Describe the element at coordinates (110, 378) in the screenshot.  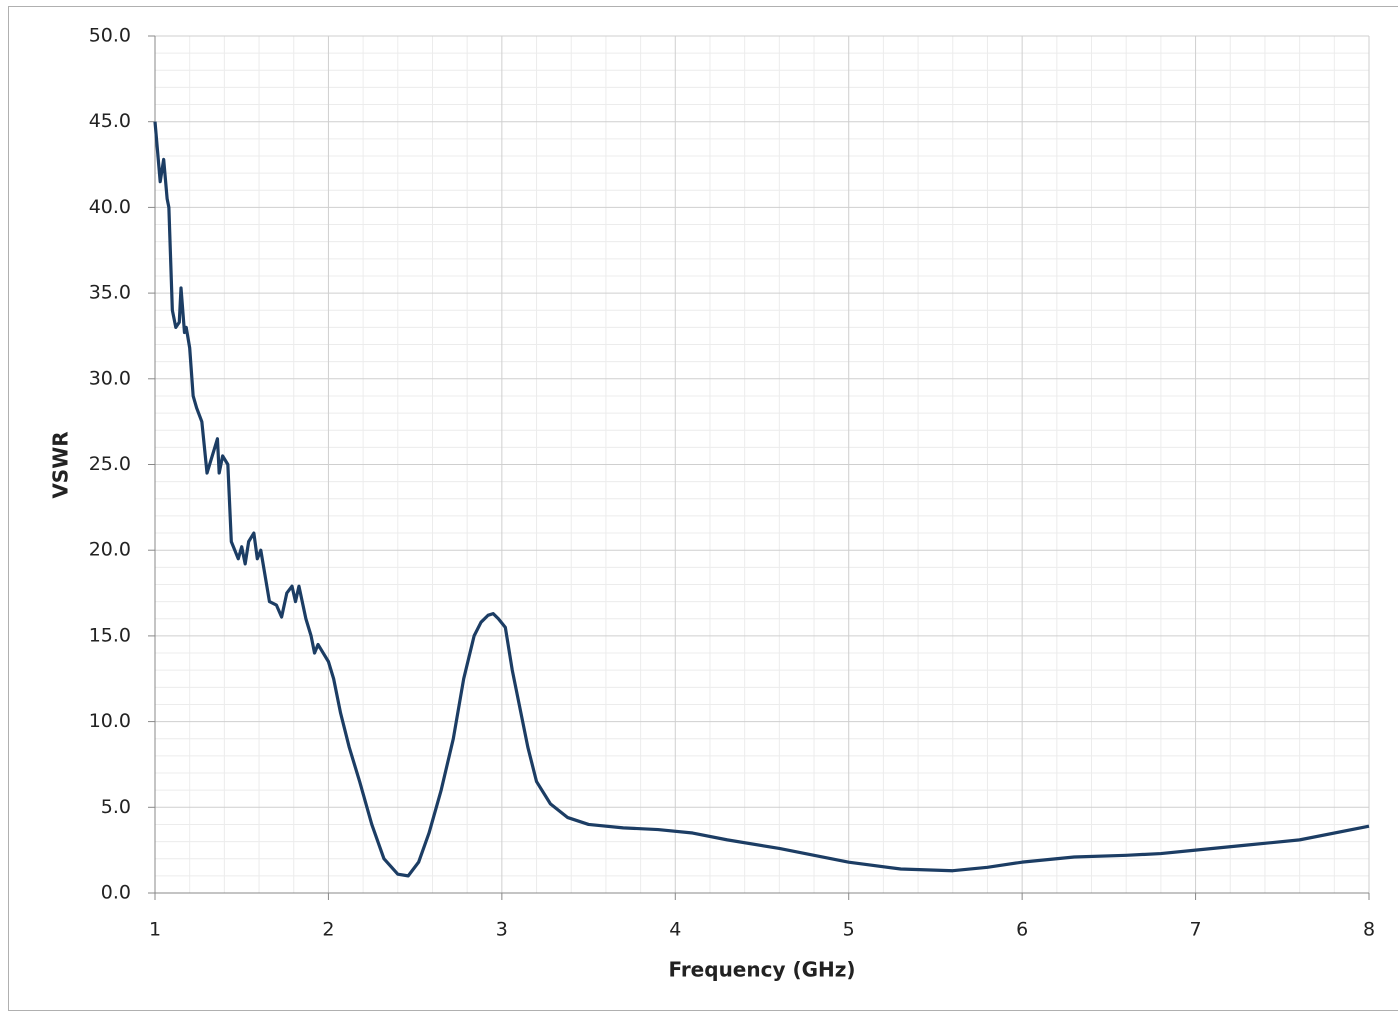
I see `y-tick-label: 30.0` at that location.